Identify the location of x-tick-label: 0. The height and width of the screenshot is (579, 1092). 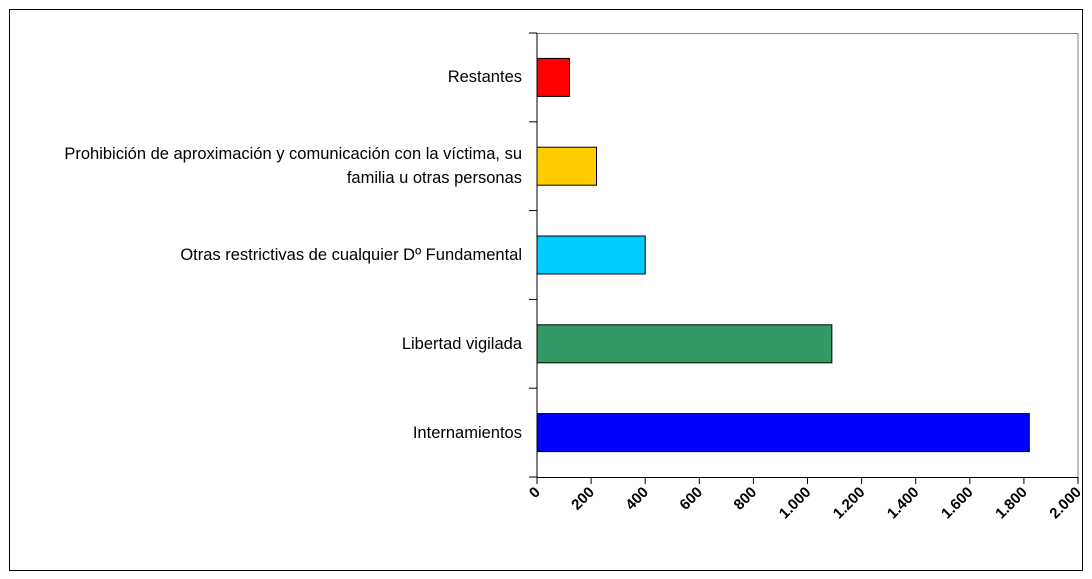
(535, 493).